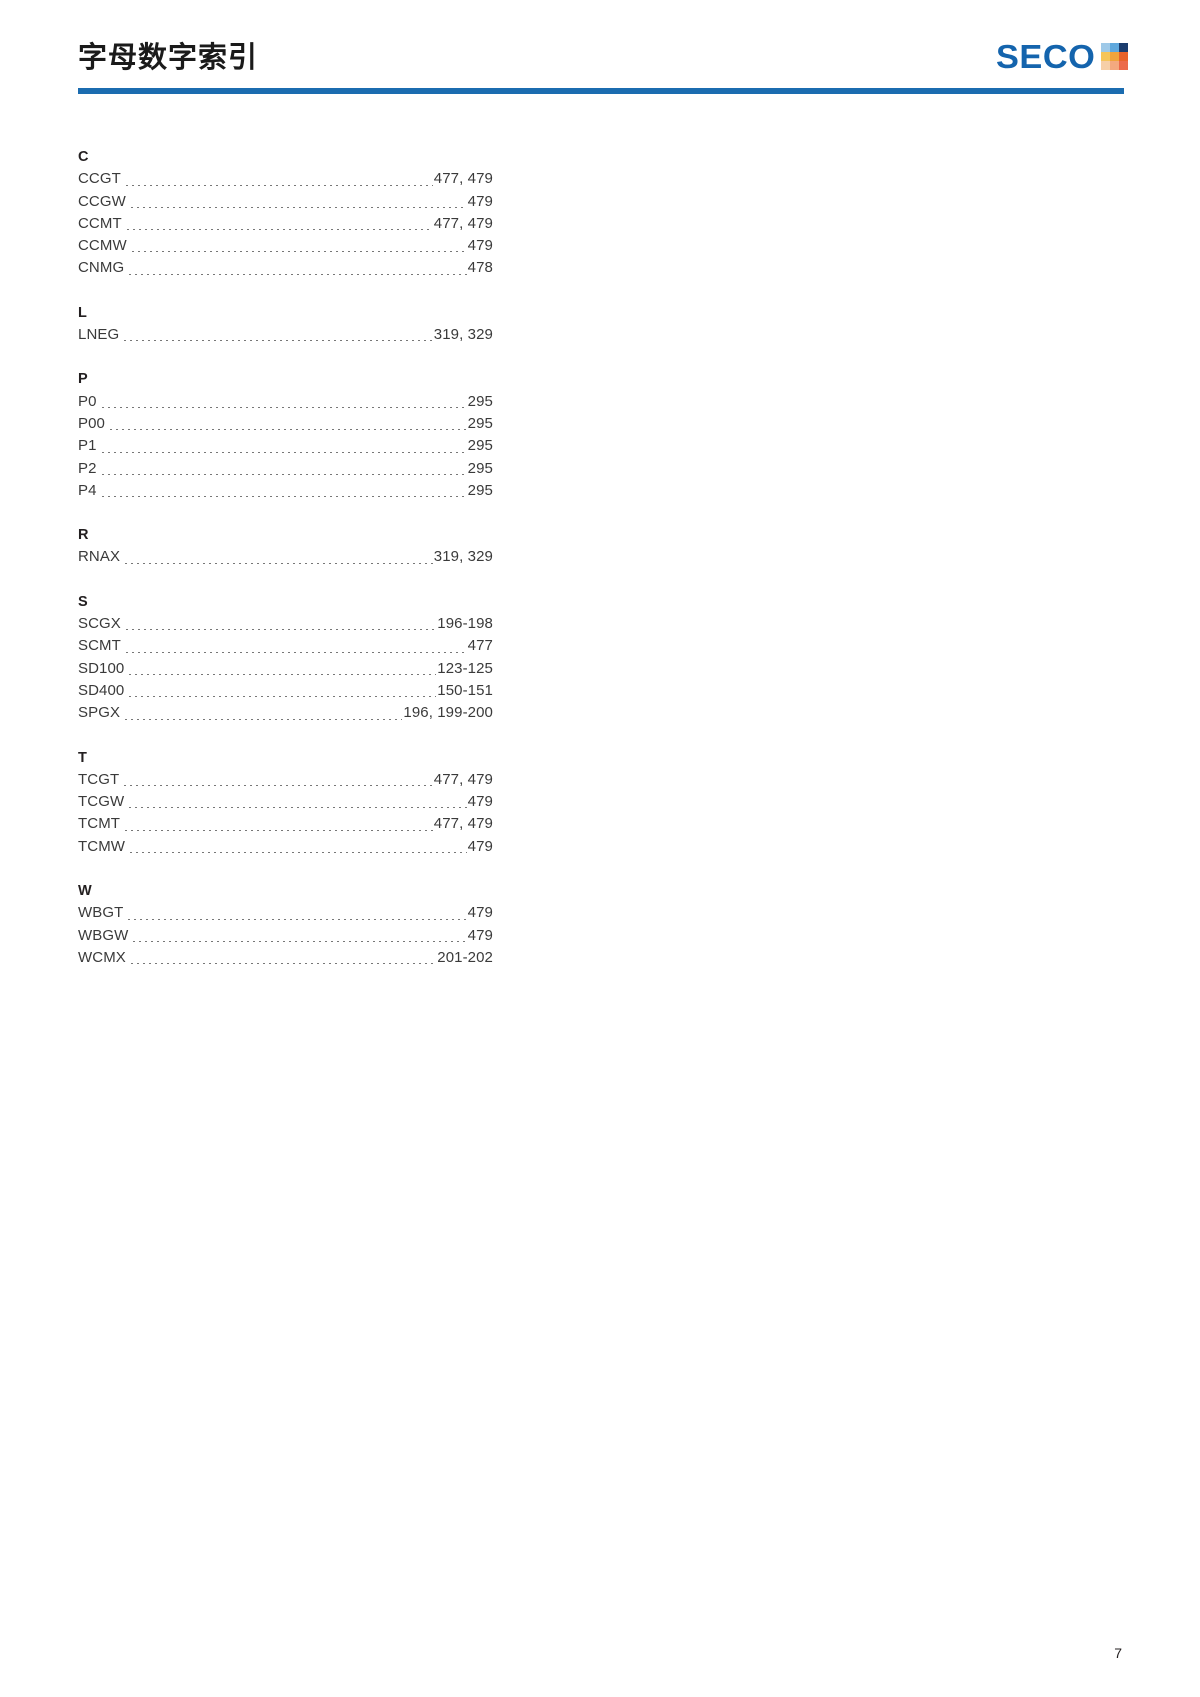 Image resolution: width=1200 pixels, height=1697 pixels. What do you see at coordinates (480, 268) in the screenshot?
I see `index-entry-pages: 478` at bounding box center [480, 268].